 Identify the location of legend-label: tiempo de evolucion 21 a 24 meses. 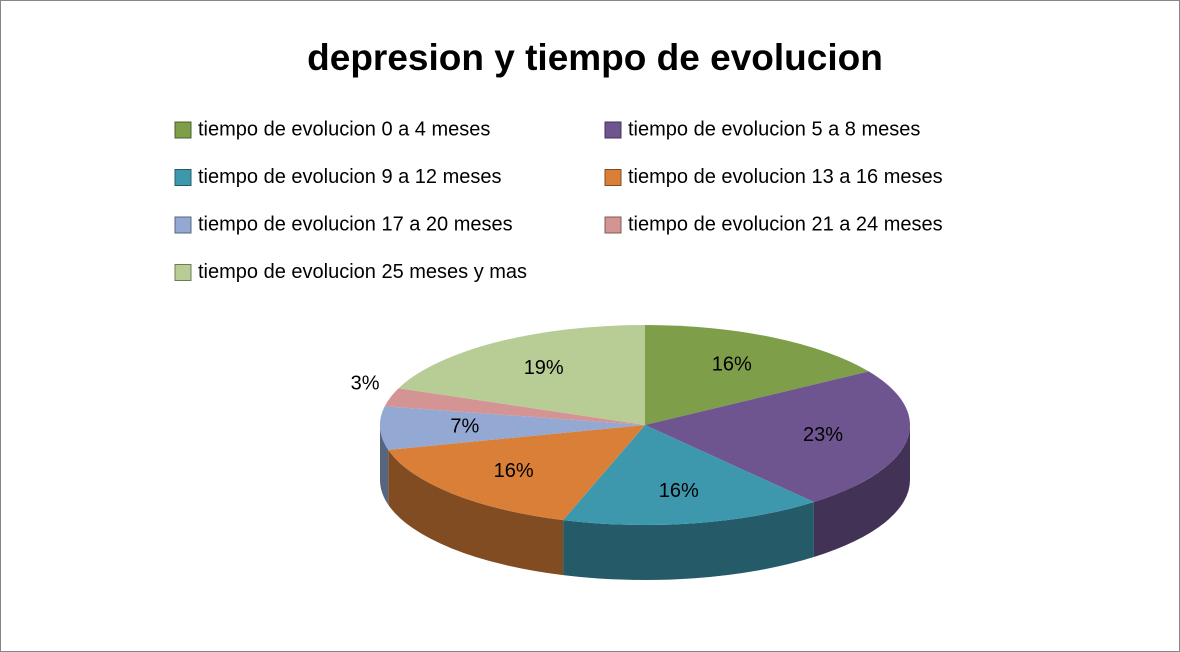
(785, 224).